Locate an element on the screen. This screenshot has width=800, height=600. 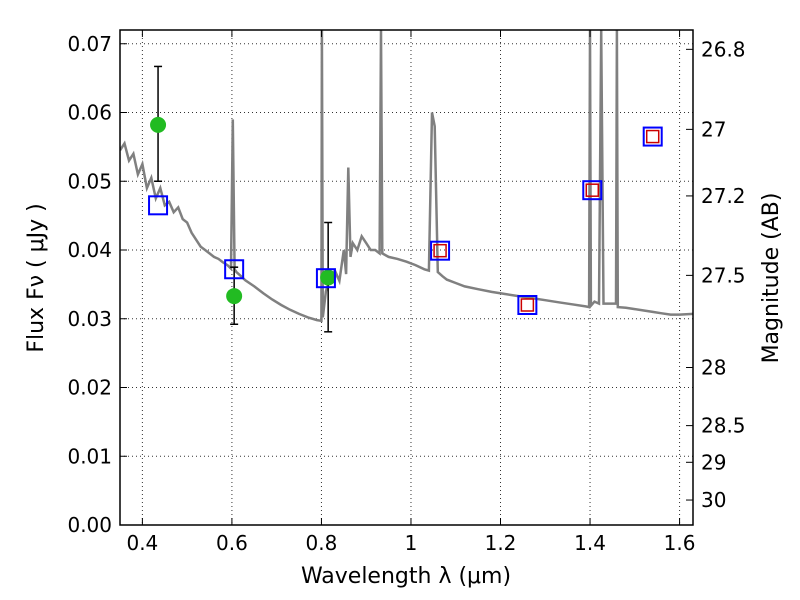
mag-tick-label: 29 is located at coordinates (713, 462).